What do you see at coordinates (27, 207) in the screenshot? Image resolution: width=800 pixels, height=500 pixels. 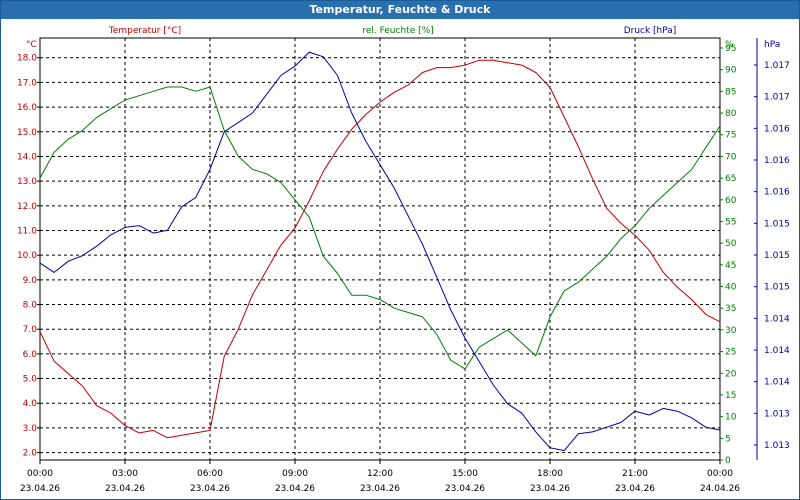 I see `temperature-tick-label: 12.0` at bounding box center [27, 207].